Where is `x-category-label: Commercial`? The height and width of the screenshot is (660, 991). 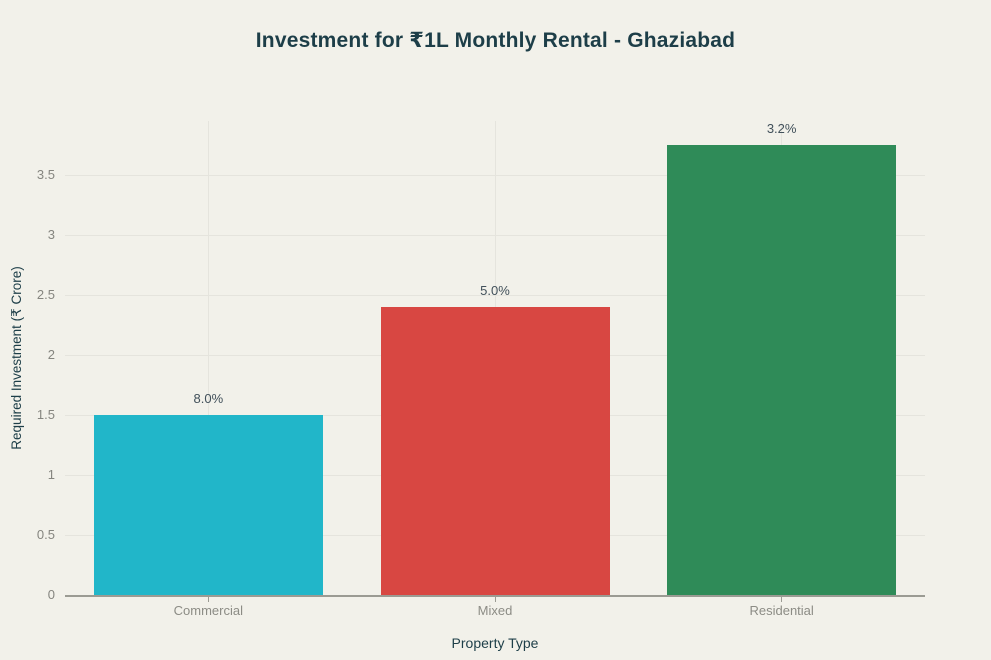
x-category-label: Commercial is located at coordinates (208, 610).